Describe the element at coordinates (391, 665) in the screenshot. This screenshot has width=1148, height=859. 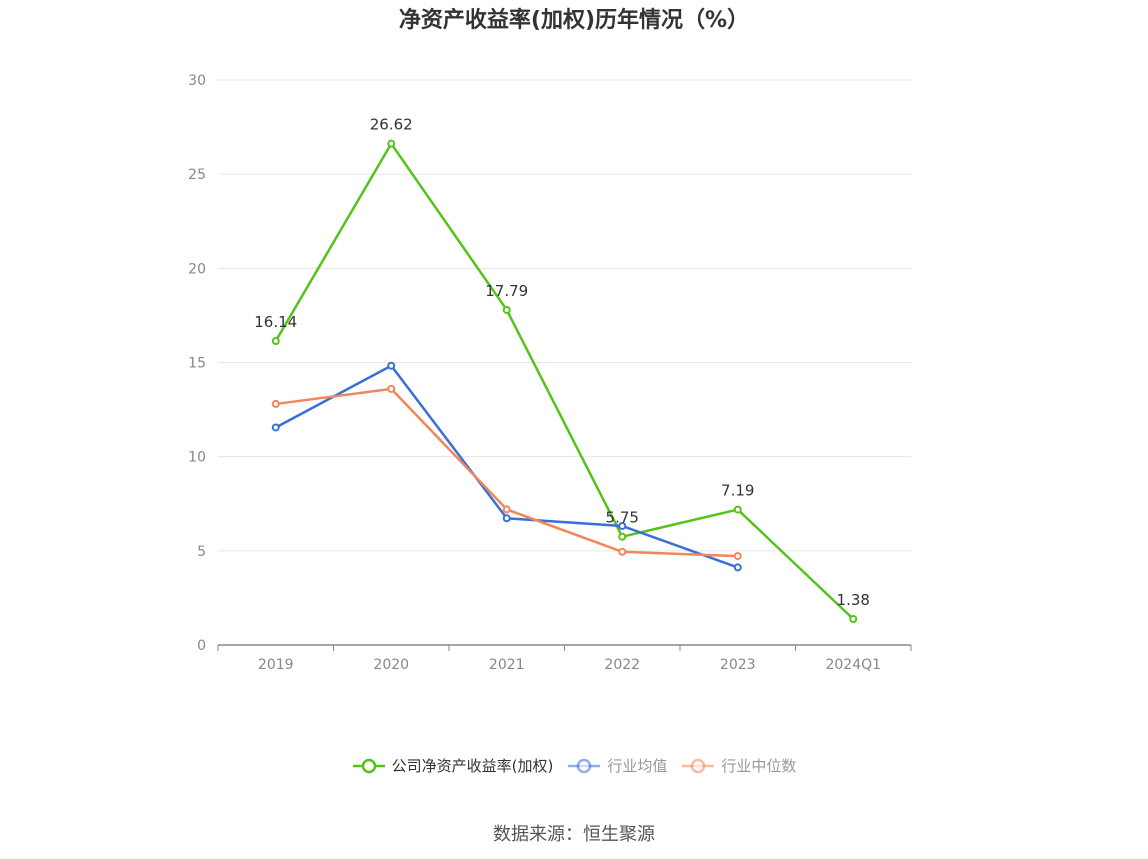
I see `x-tick-label: 2020` at that location.